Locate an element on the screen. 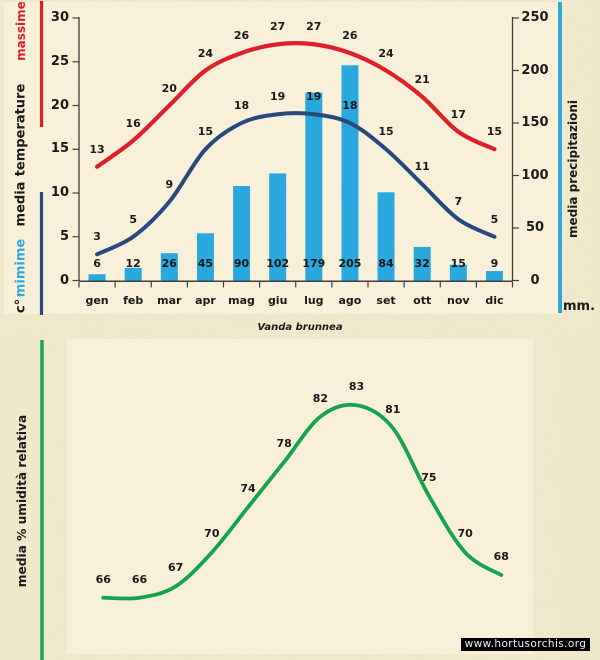  mimime-value-label: 11 is located at coordinates (422, 167).